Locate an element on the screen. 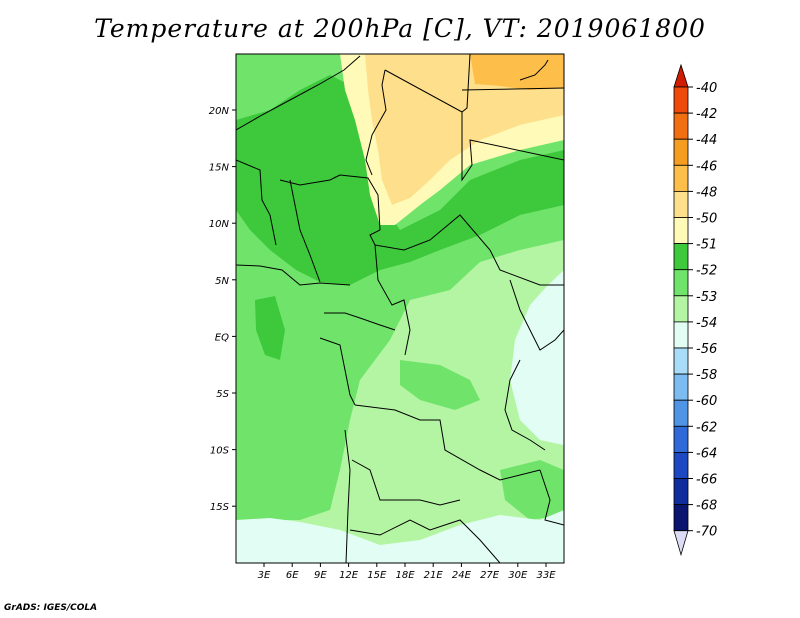 This screenshot has width=800, height=618. lon-tick-label: 27E is located at coordinates (490, 575).